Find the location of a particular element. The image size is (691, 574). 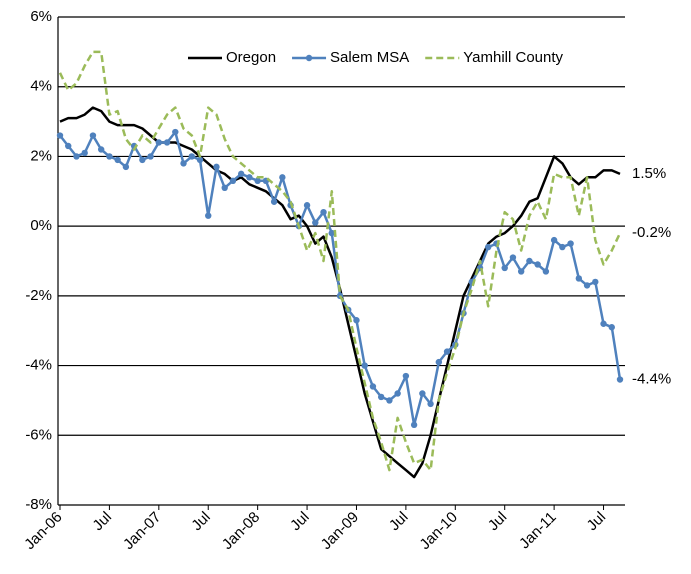

x-tick: Jan-11 is located at coordinates (538, 531).